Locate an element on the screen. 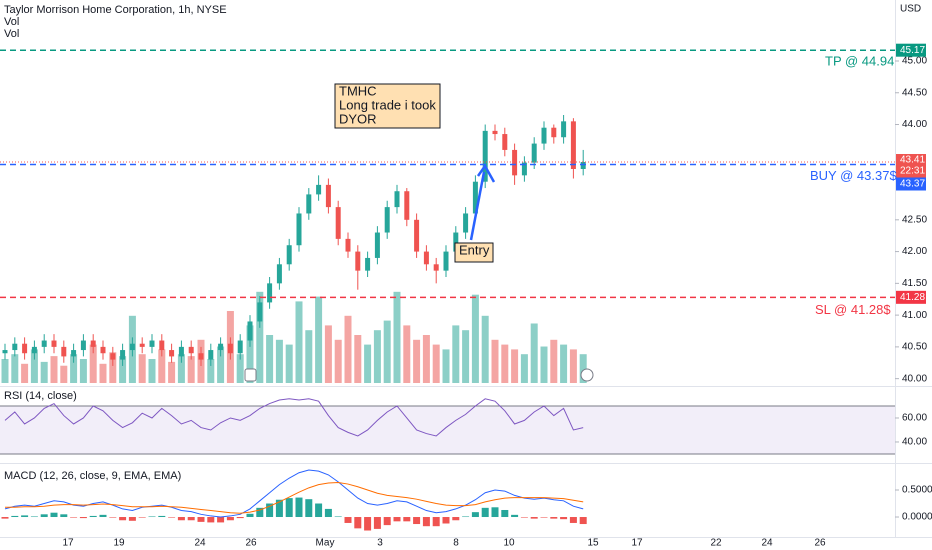  x-tick-label: May is located at coordinates (325, 543).